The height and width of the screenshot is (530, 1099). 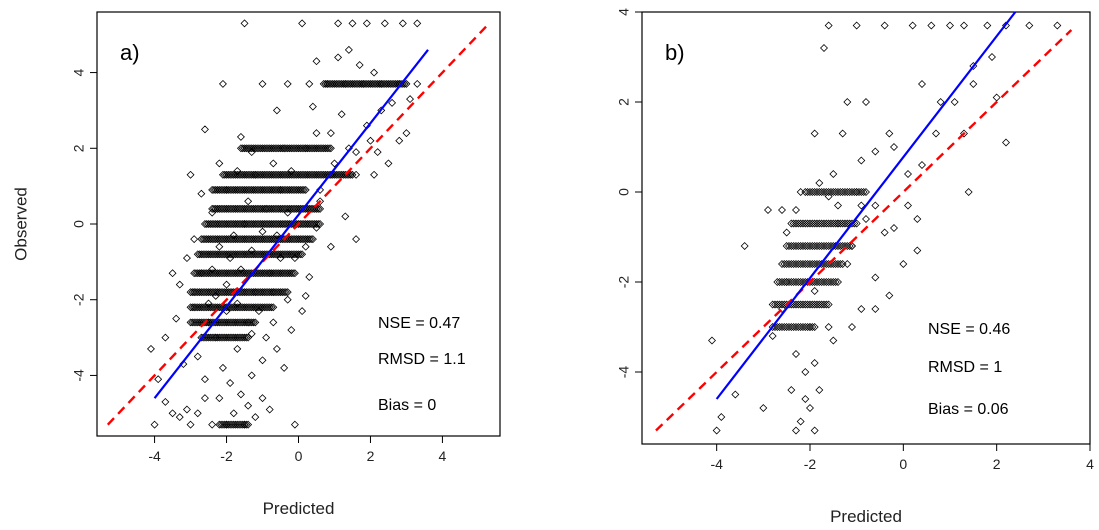 What do you see at coordinates (130, 52) in the screenshot?
I see `panel-label: a)` at bounding box center [130, 52].